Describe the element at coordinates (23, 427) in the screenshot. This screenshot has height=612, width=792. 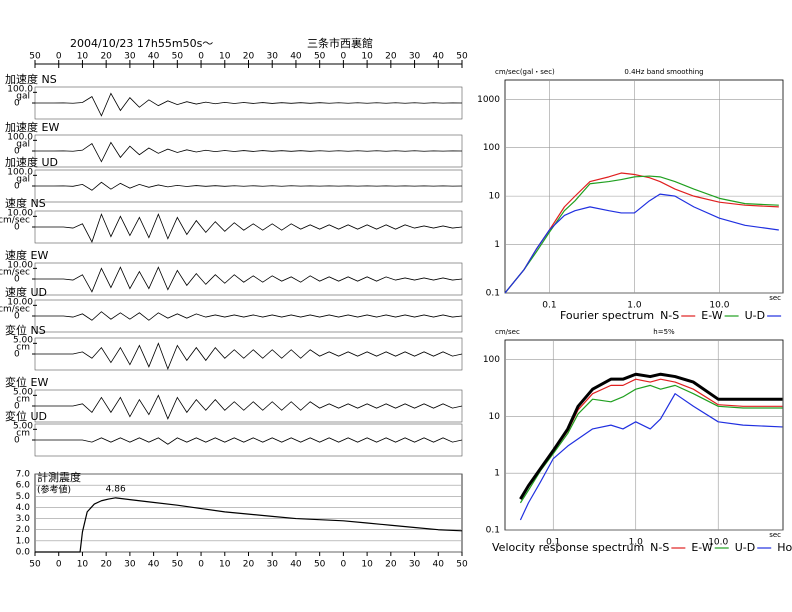
I see `scale-label: 5.00` at that location.